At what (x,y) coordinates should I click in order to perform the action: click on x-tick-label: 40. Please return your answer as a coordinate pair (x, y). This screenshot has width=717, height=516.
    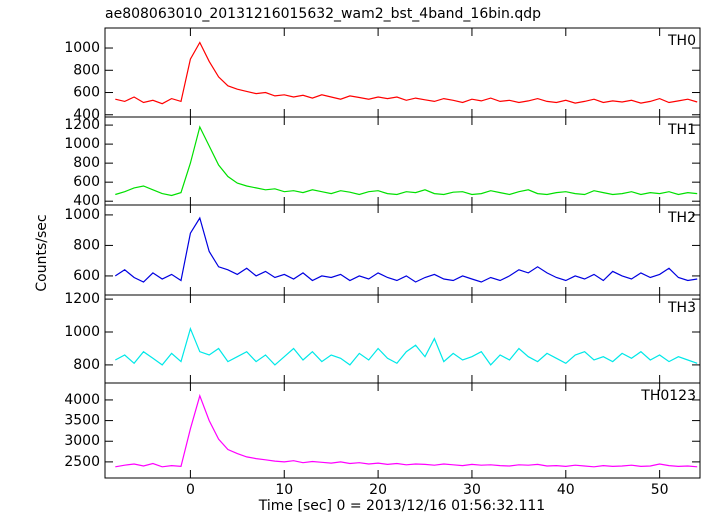
    Looking at the image, I should click on (566, 490).